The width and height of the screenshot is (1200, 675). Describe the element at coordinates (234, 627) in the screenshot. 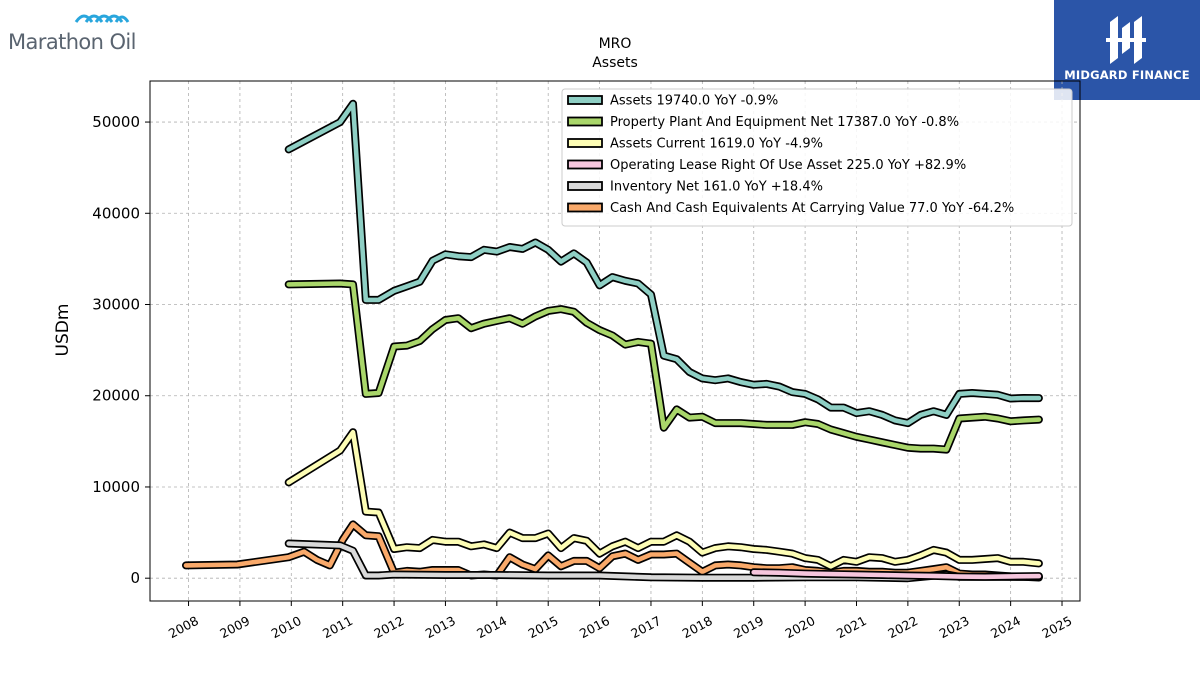

I see `x-tick-label: 2009` at that location.